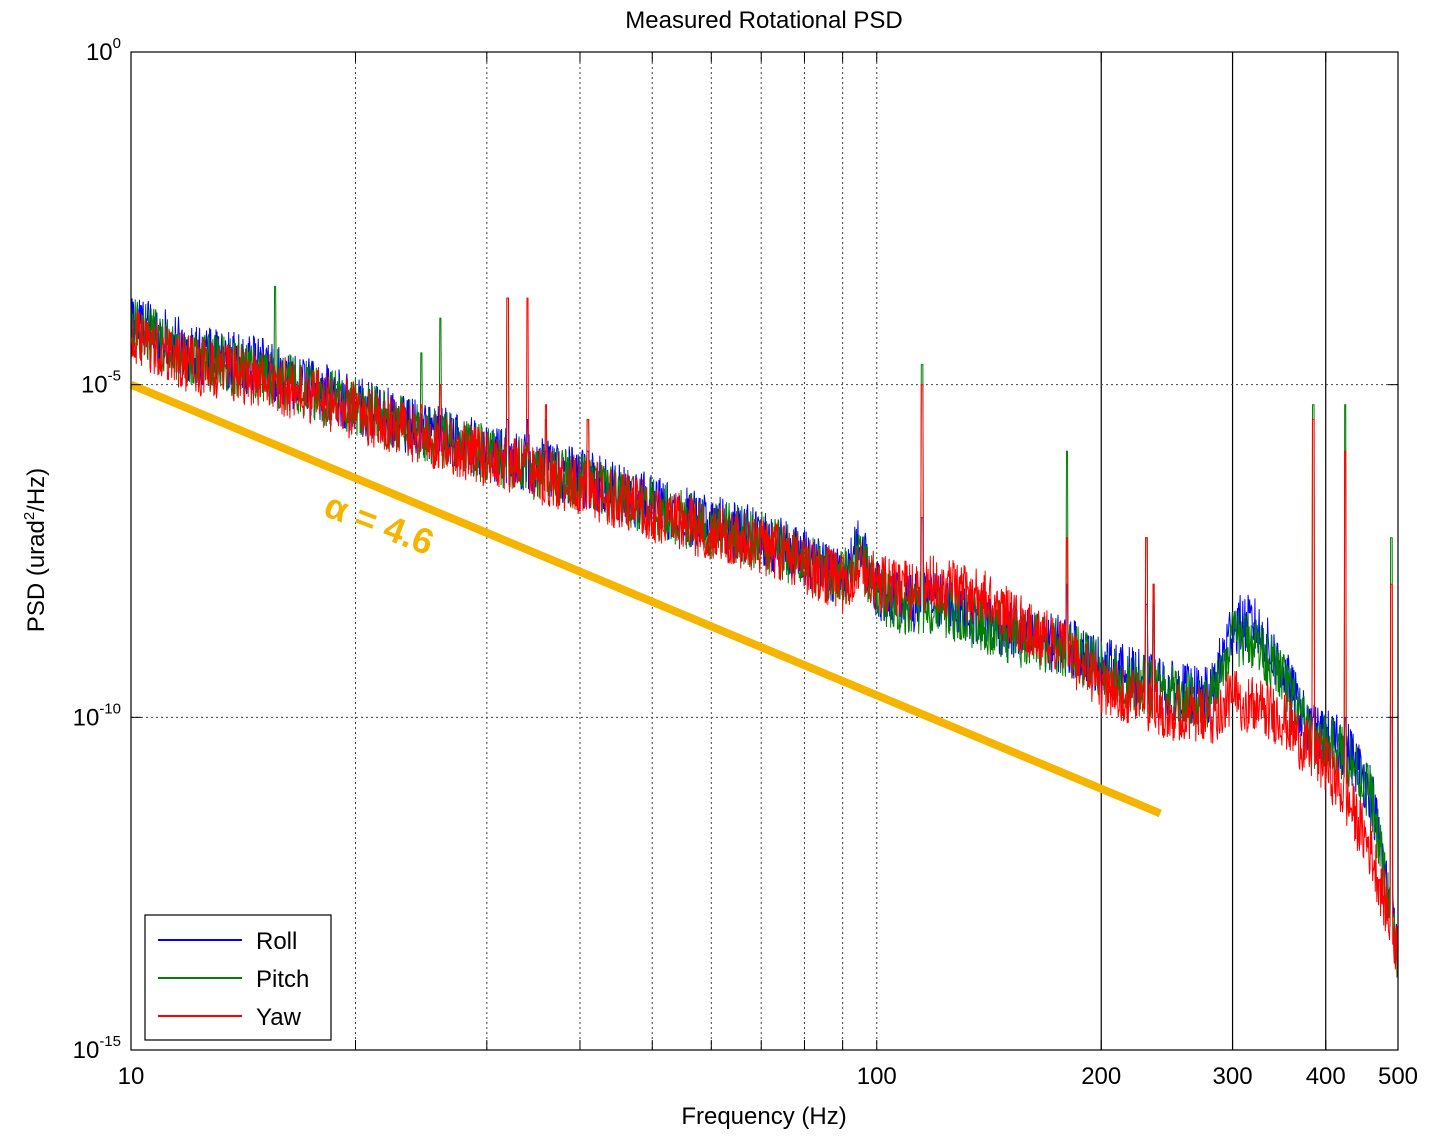  Describe the element at coordinates (282, 979) in the screenshot. I see `legend-label-pitch: Pitch` at that location.